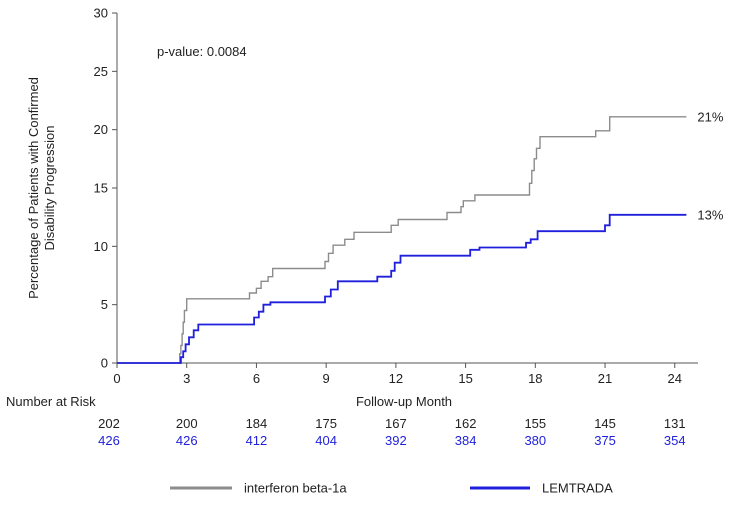 The width and height of the screenshot is (742, 509). I want to click on x-tick-label: 9, so click(326, 378).